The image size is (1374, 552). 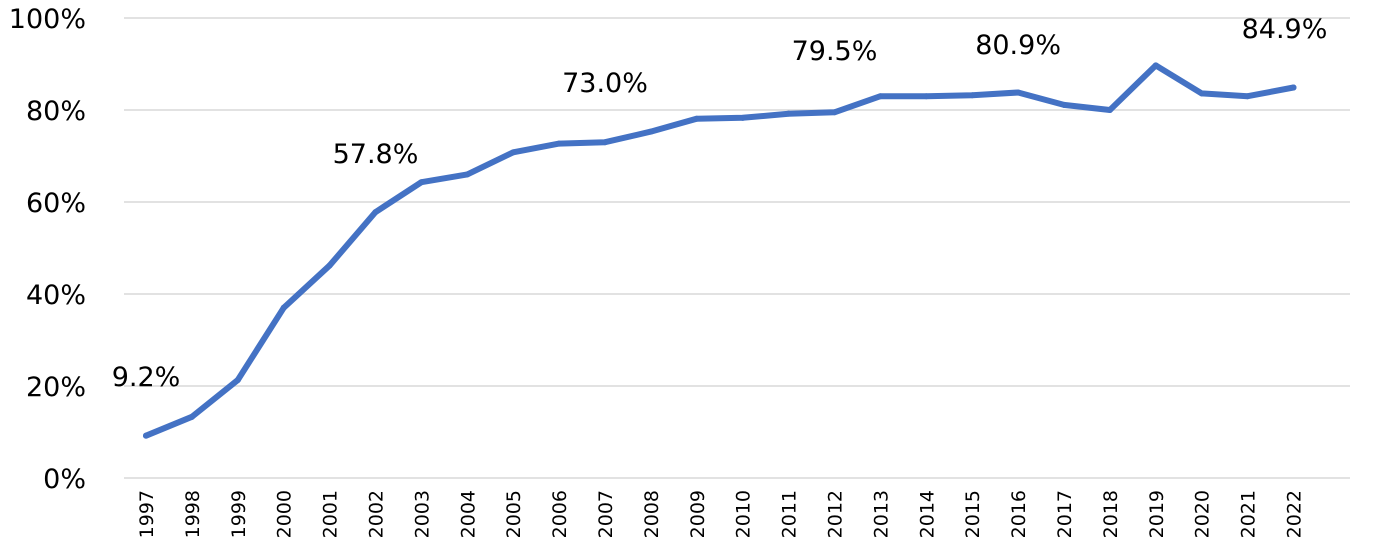 I want to click on x-tick-label: 2016, so click(x=1019, y=514).